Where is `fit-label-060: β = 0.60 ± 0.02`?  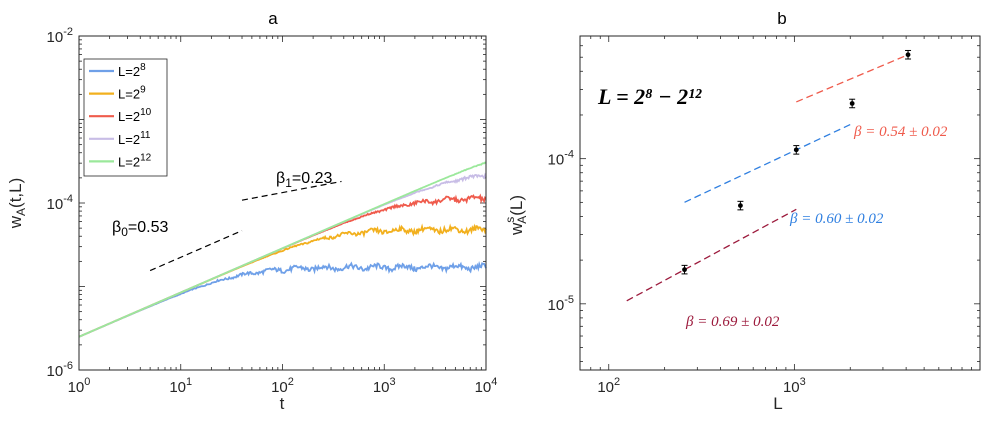
fit-label-060: β = 0.60 ± 0.02 is located at coordinates (836, 219).